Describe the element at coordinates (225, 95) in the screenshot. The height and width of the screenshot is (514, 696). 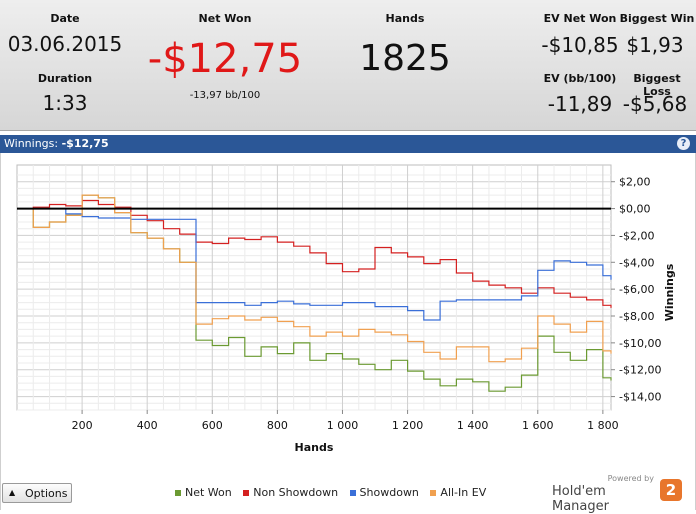
I see `net-won-bb100: -13,97 bb/100` at that location.